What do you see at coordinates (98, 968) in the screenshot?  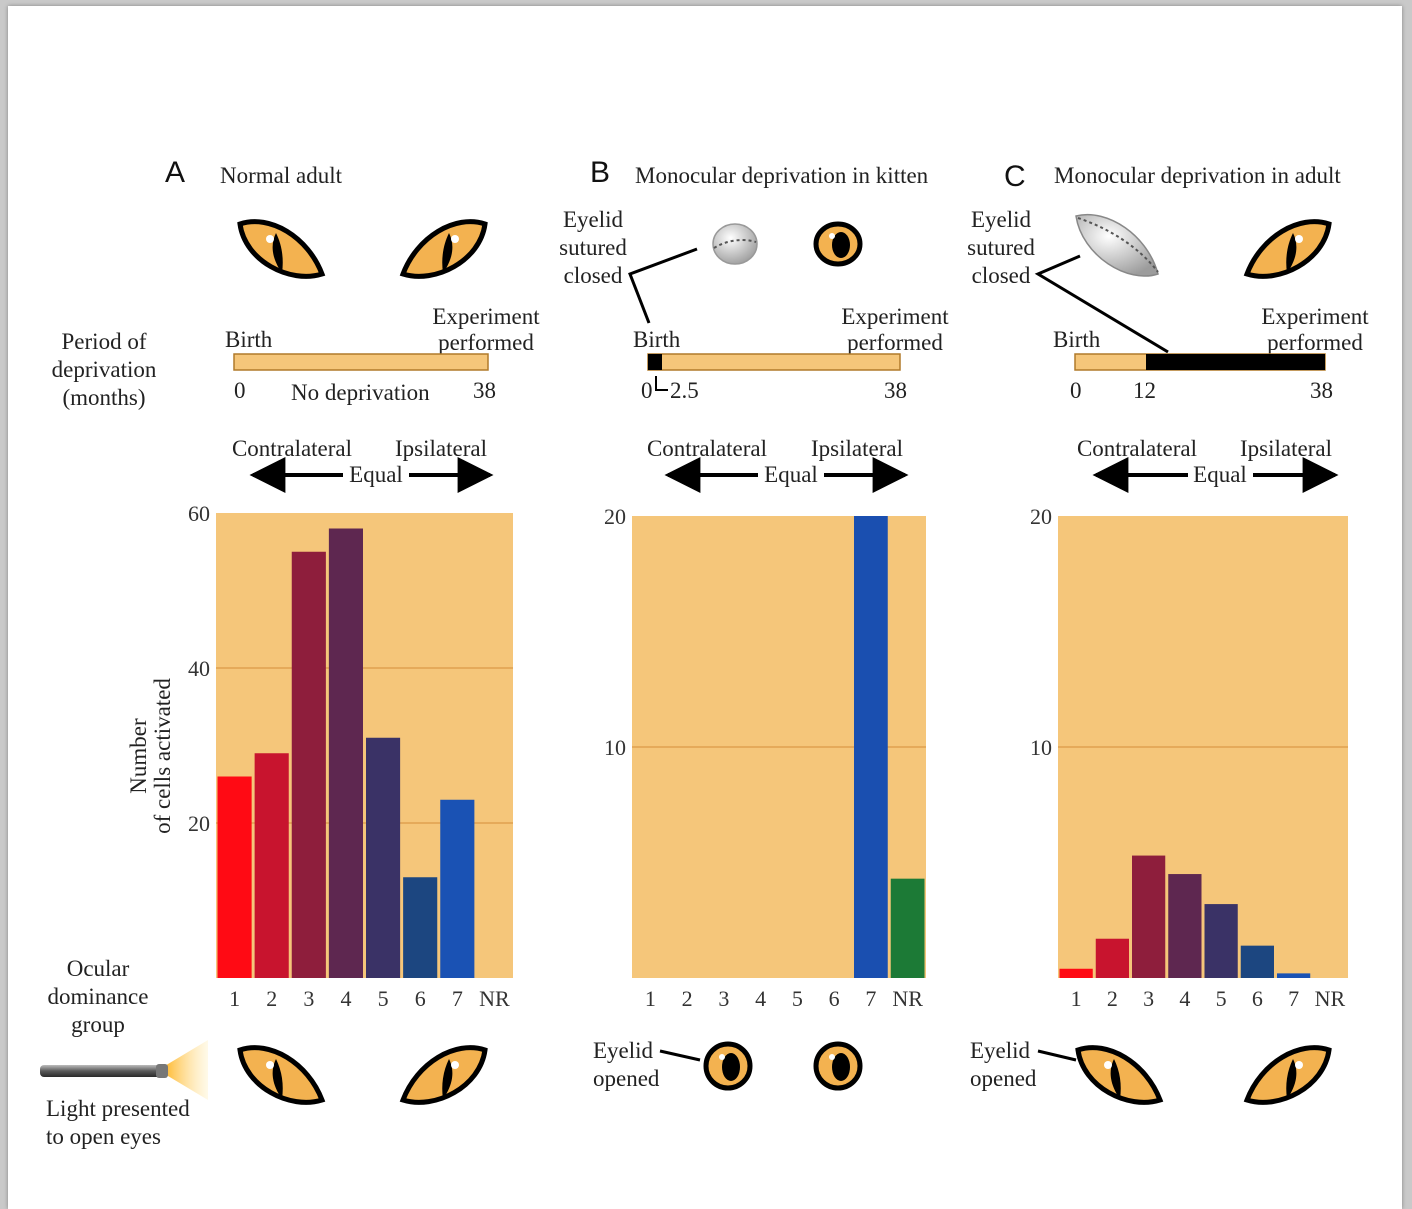 I see `ocular-dominance-label-1: Ocular` at bounding box center [98, 968].